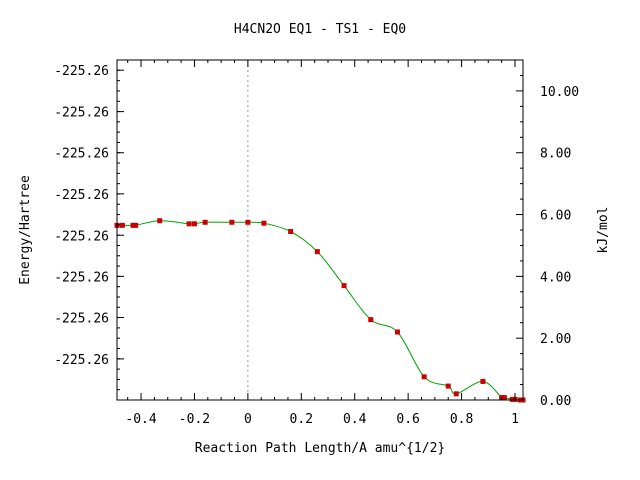 The width and height of the screenshot is (640, 480). Describe the element at coordinates (555, 216) in the screenshot. I see `y-right-tick-label: 6.00` at that location.